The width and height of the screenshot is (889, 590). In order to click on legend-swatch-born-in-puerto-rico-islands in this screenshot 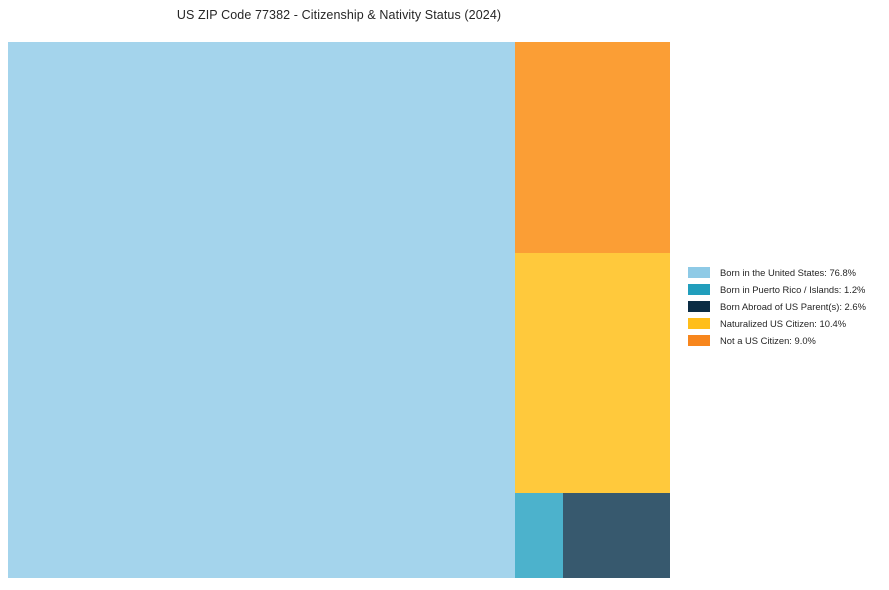, I will do `click(699, 289)`.